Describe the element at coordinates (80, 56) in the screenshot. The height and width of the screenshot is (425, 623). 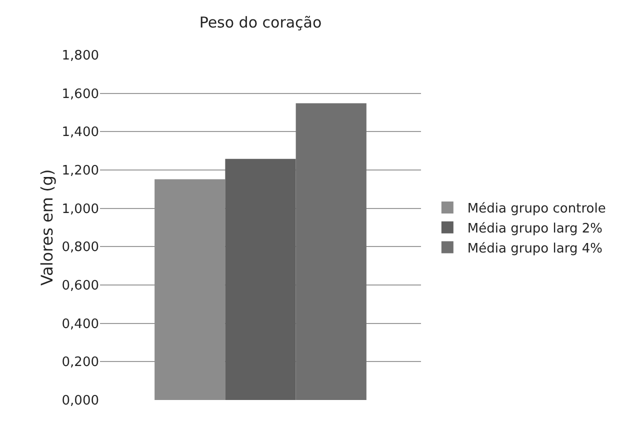
I see `y-tick-label: 1,800` at that location.